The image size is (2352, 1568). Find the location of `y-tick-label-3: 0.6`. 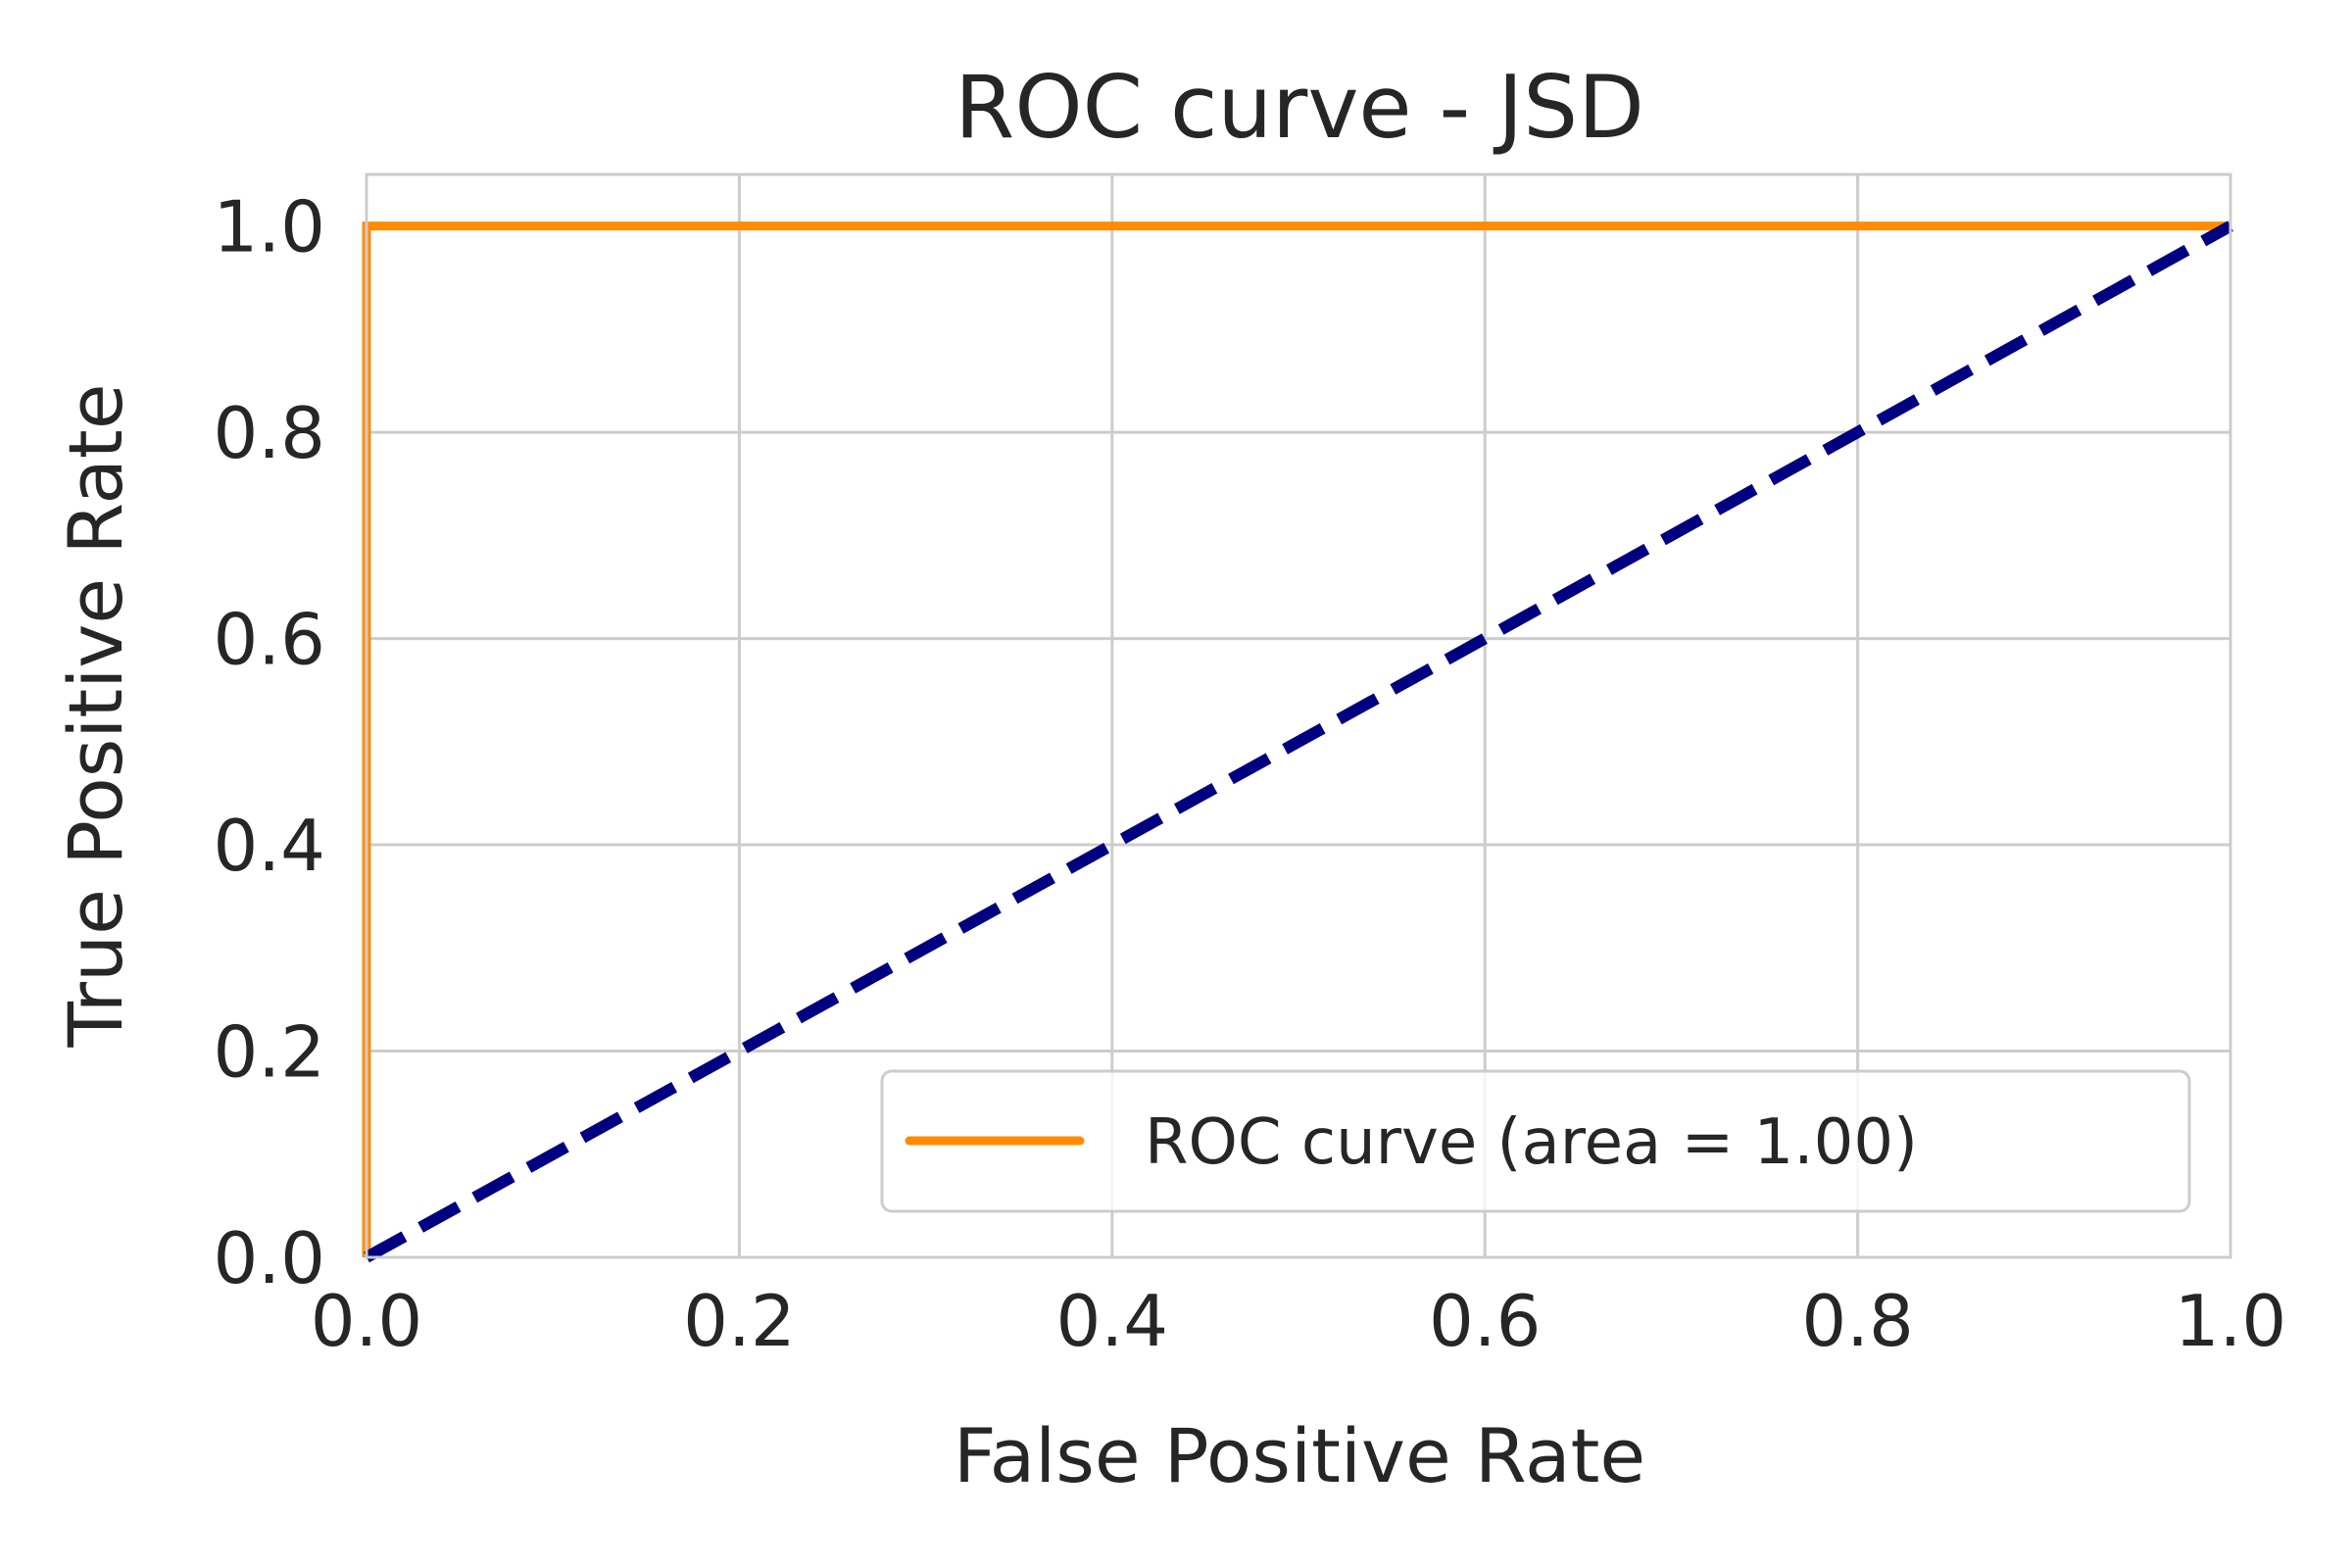

y-tick-label-3: 0.6 is located at coordinates (269, 640).